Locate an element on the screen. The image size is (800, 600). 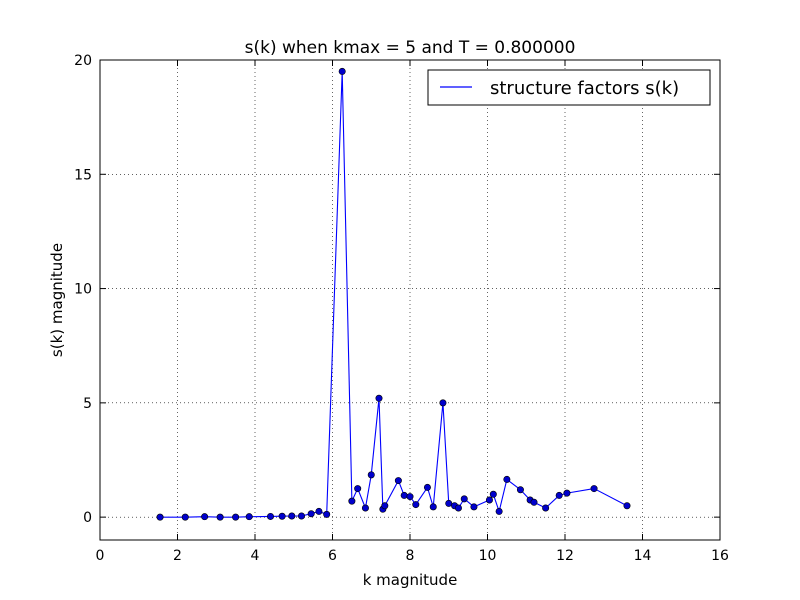
legend: structure factors s(k) is located at coordinates (569, 87).